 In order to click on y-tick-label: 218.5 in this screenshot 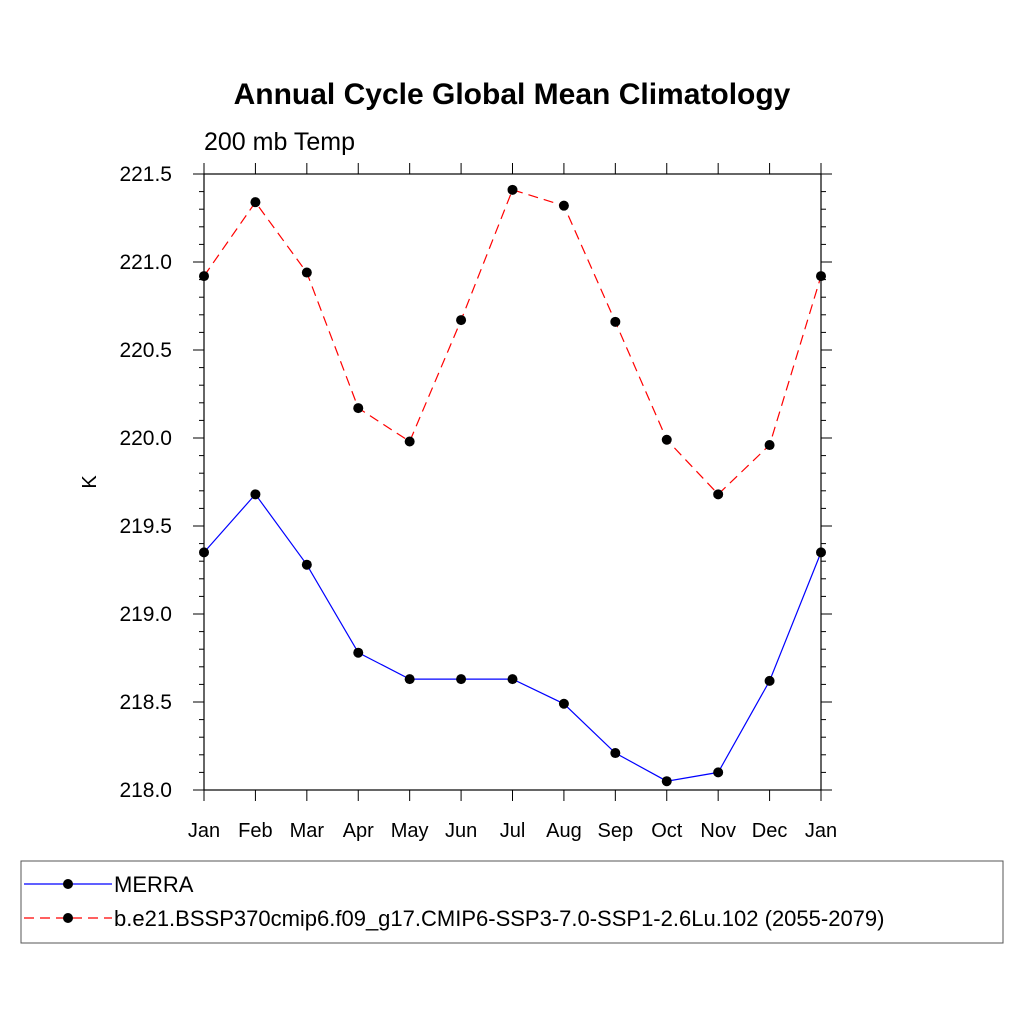, I will do `click(145, 702)`.